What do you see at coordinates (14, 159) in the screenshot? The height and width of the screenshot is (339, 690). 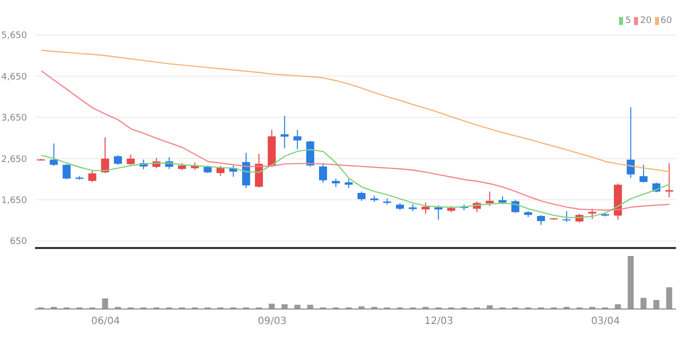 I see `y-tick-label: 2,650` at bounding box center [14, 159].